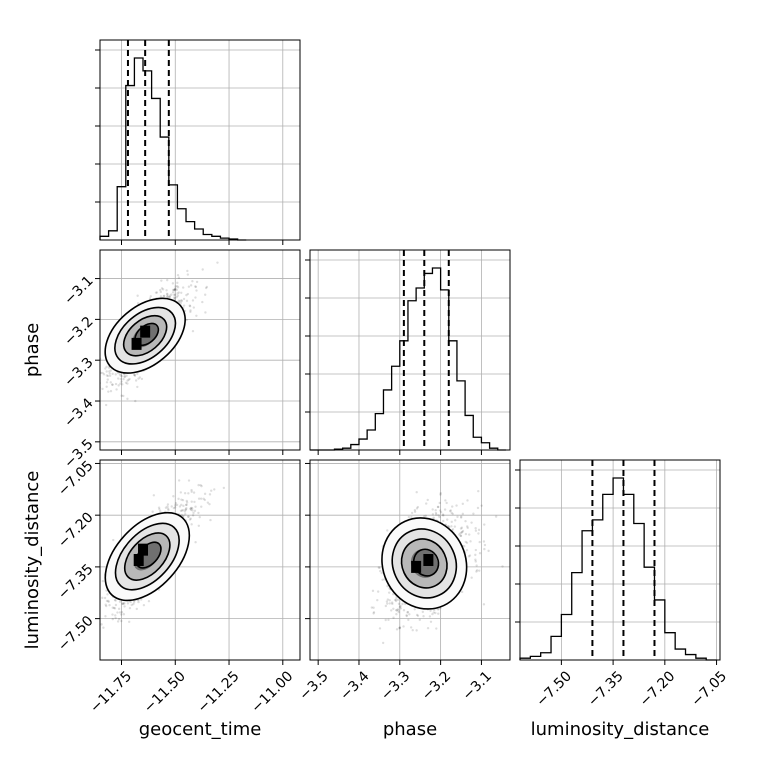  What do you see at coordinates (200, 560) in the screenshot?
I see `pair-geocent_time-luminosity_distance-frame` at bounding box center [200, 560].